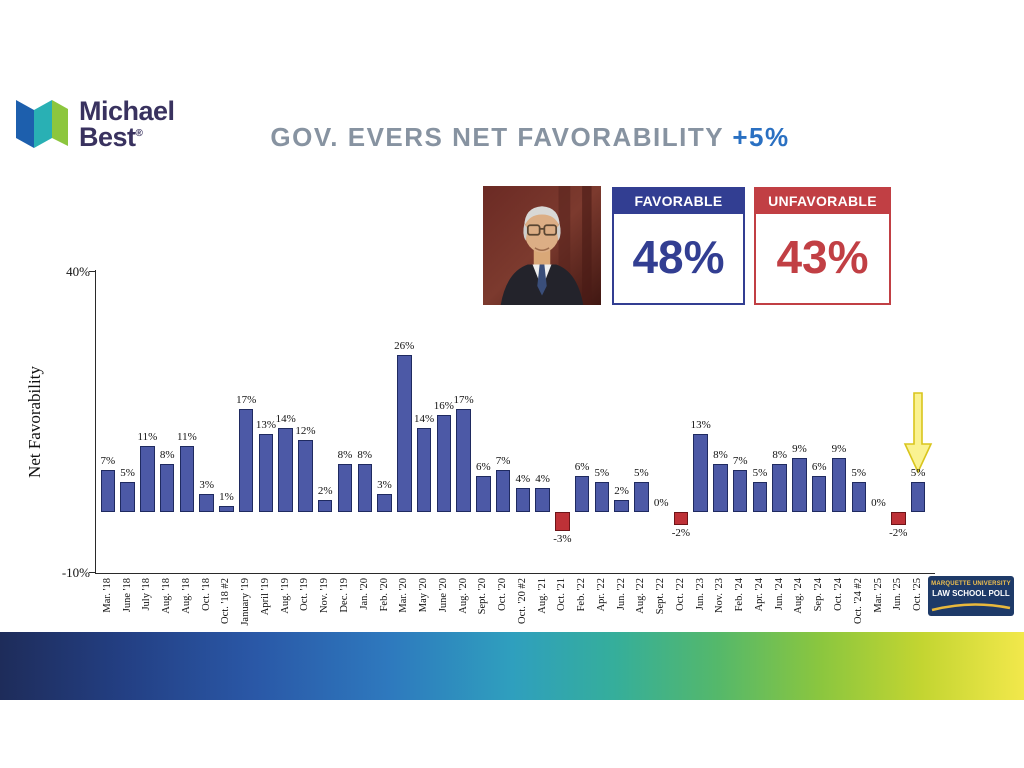 This screenshot has height=768, width=1024. What do you see at coordinates (522, 601) in the screenshot?
I see `x-axis-label: Oct. '20 #2` at bounding box center [522, 601].